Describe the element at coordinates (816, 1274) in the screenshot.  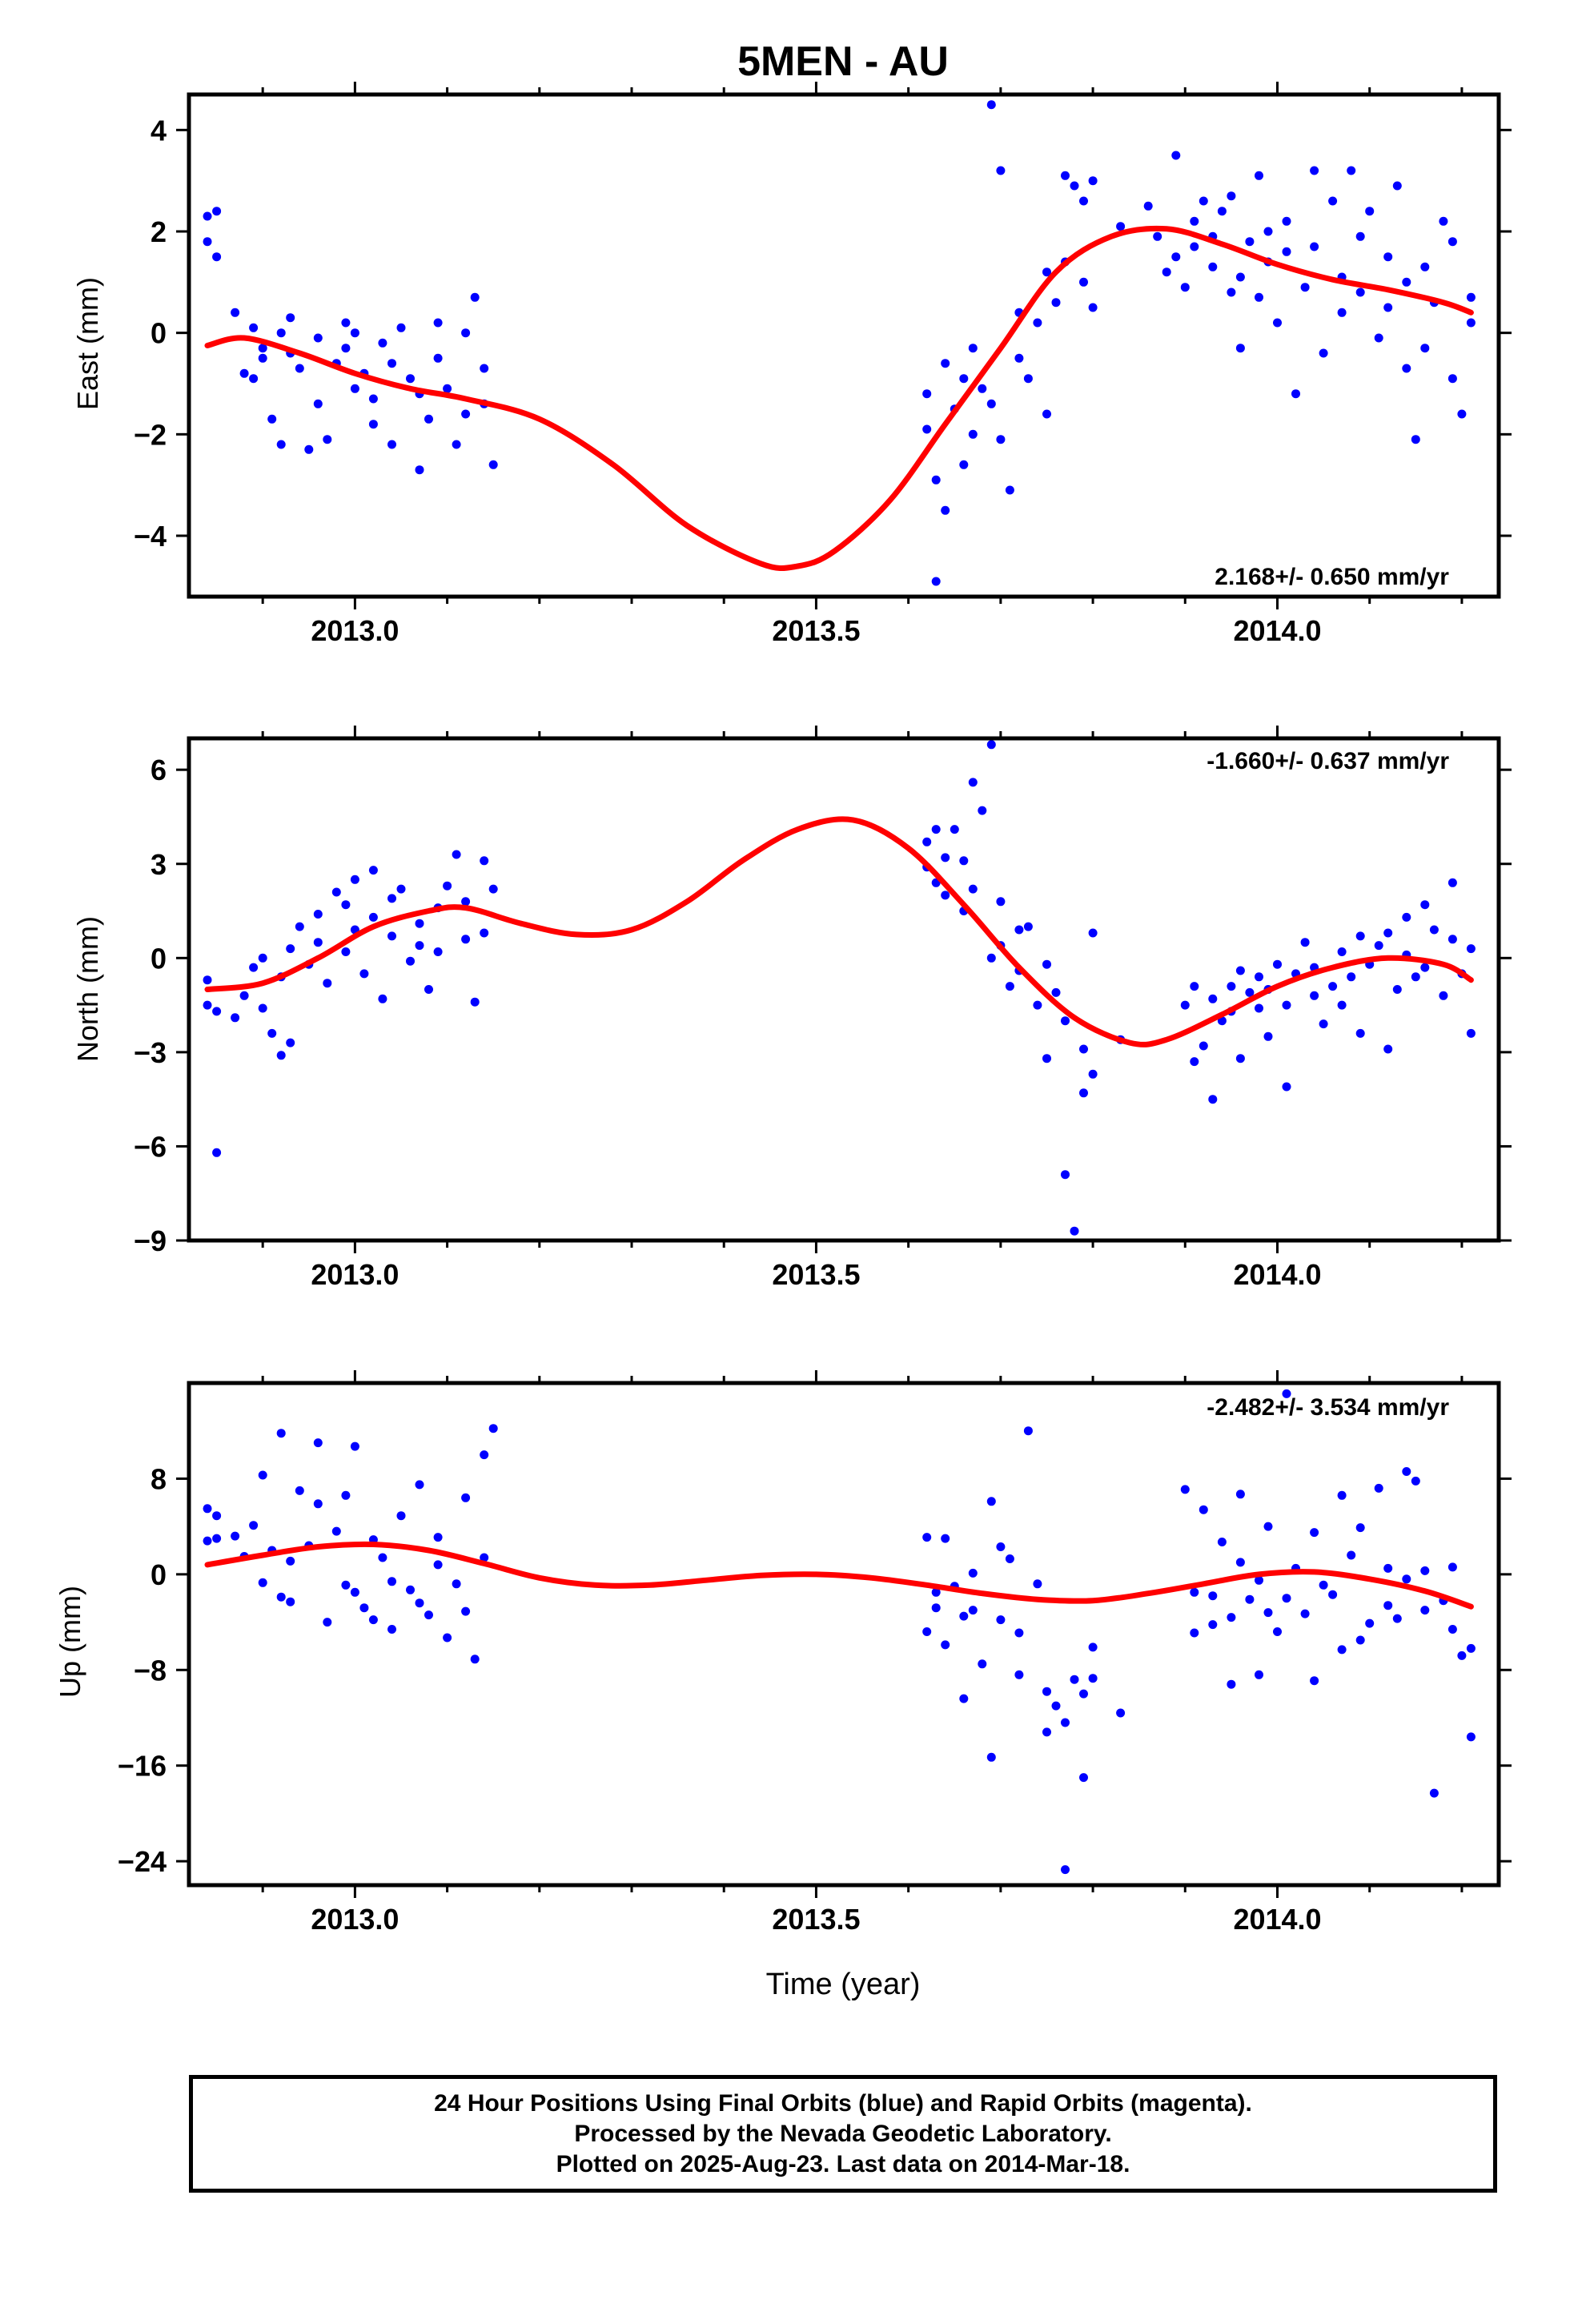
I see `north-xtick-label: 2013.5` at that location.